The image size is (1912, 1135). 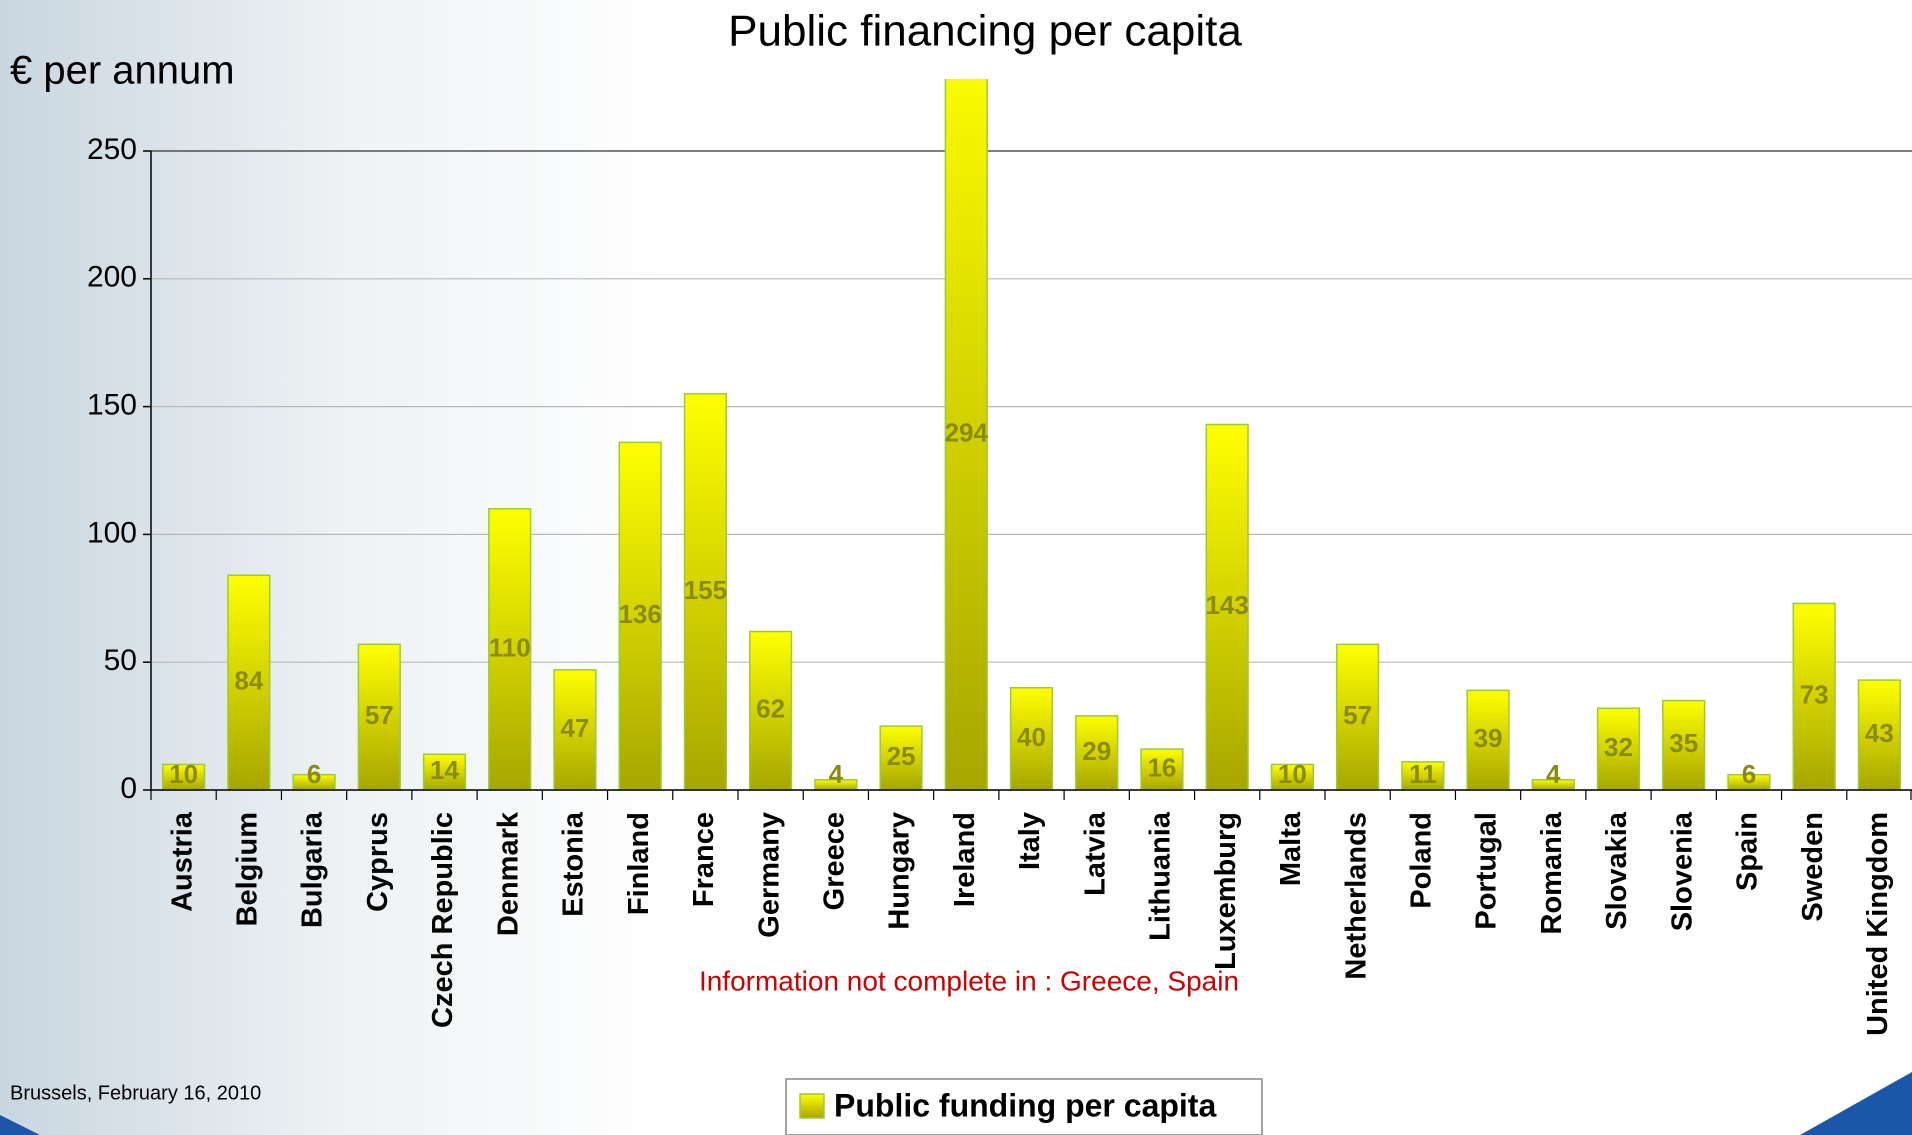 I want to click on value-label: 47, so click(x=574, y=728).